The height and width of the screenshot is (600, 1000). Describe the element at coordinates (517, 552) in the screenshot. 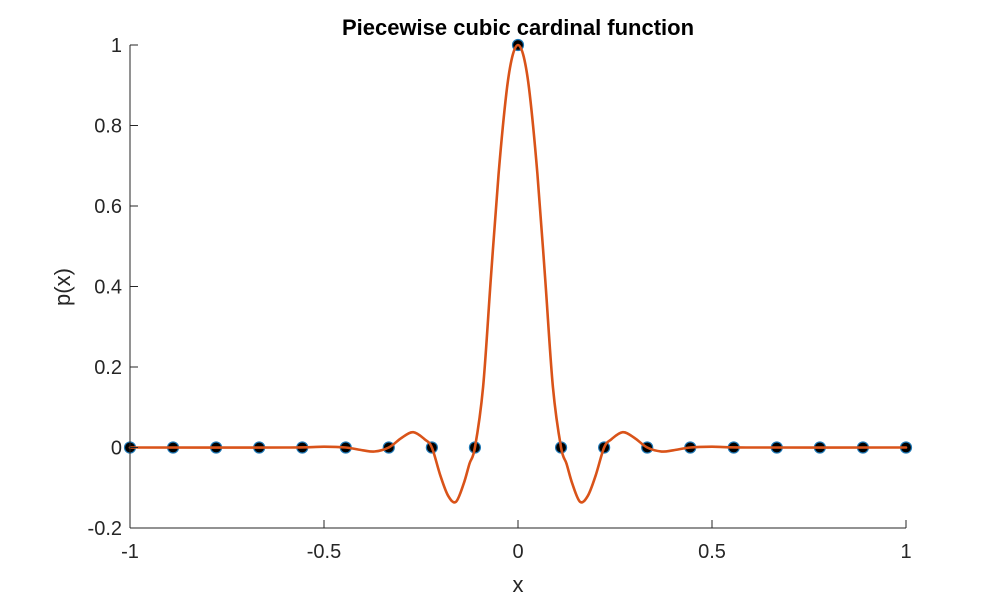

I see `x-tick-label: 0` at that location.